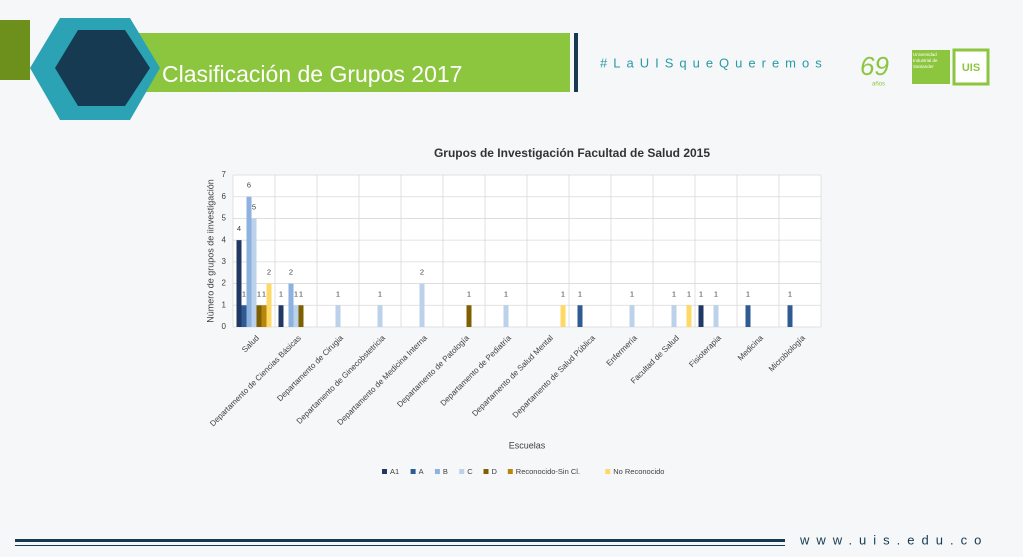 The height and width of the screenshot is (557, 1023). I want to click on logo-mark-box, so click(971, 67).